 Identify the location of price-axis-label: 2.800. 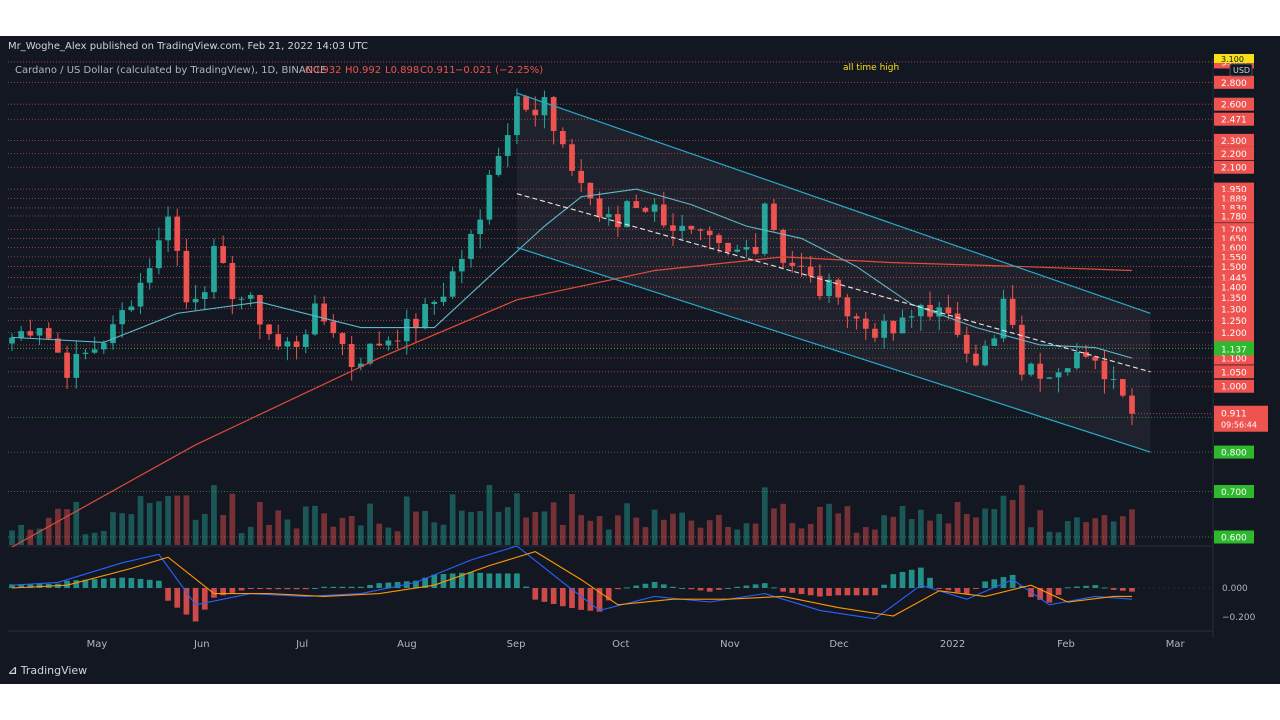
(1234, 84).